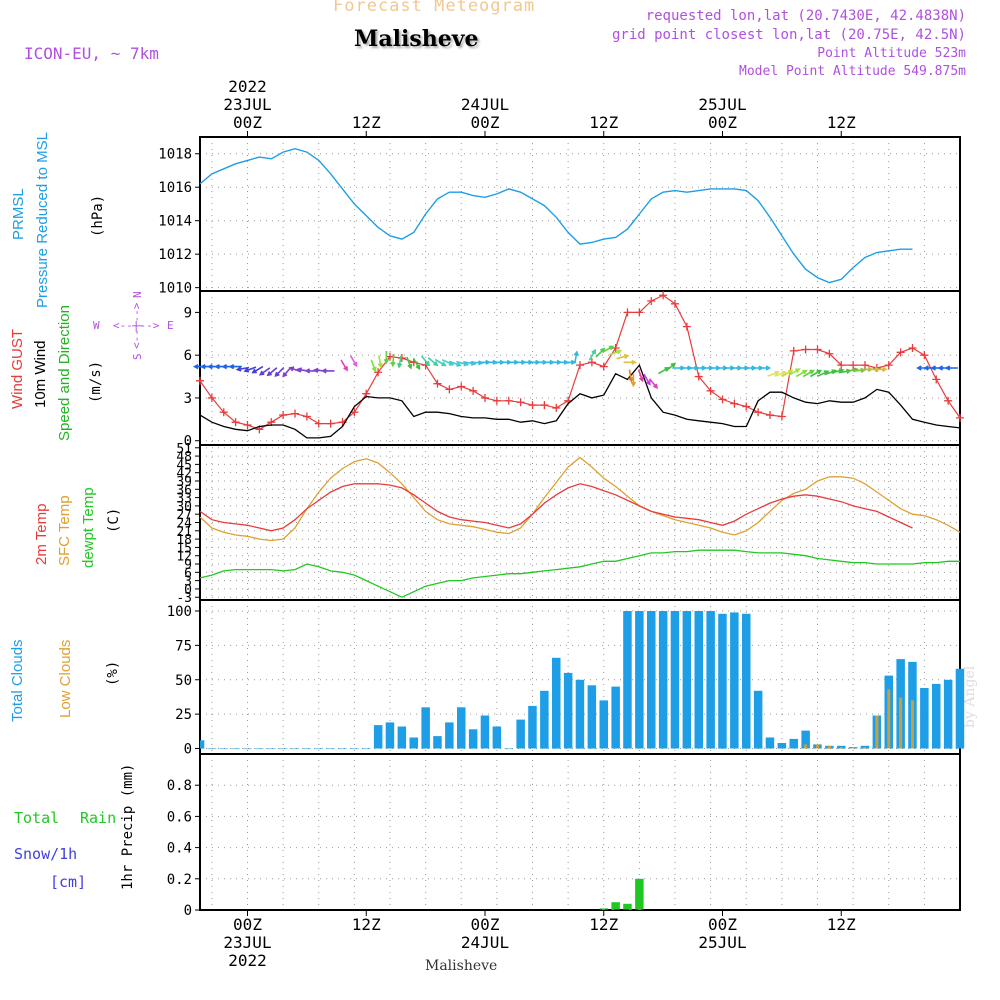 This screenshot has width=1000, height=1000. I want to click on pressure-ytick-label: 1014, so click(175, 222).